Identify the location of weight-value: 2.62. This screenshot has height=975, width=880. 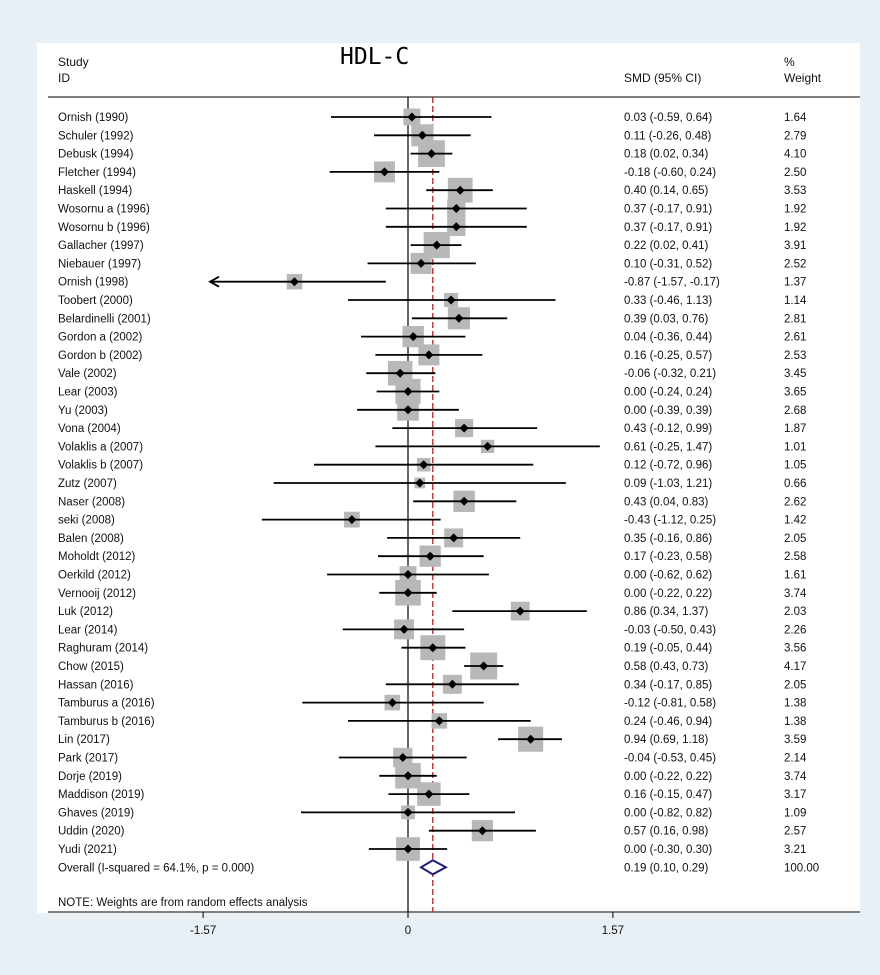
(795, 502).